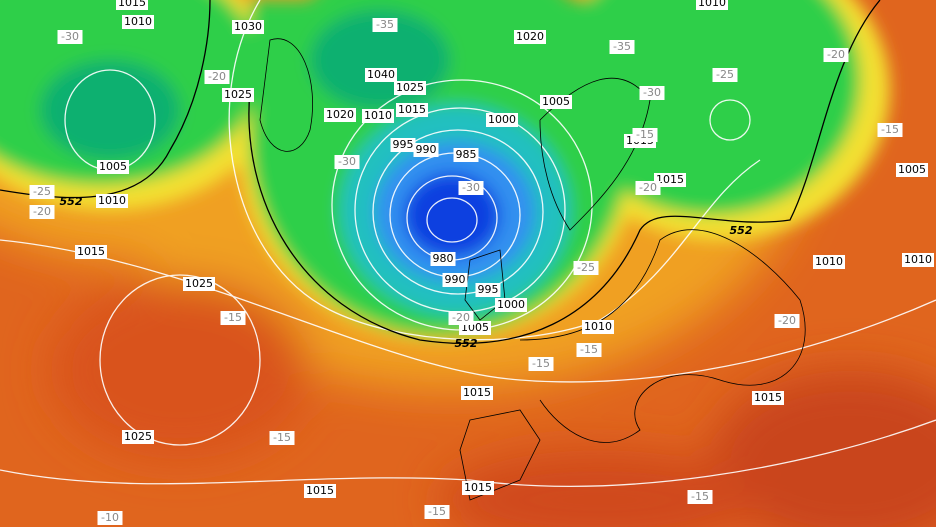 The height and width of the screenshot is (527, 936). Describe the element at coordinates (105, 99) in the screenshot. I see `height-contour` at that location.